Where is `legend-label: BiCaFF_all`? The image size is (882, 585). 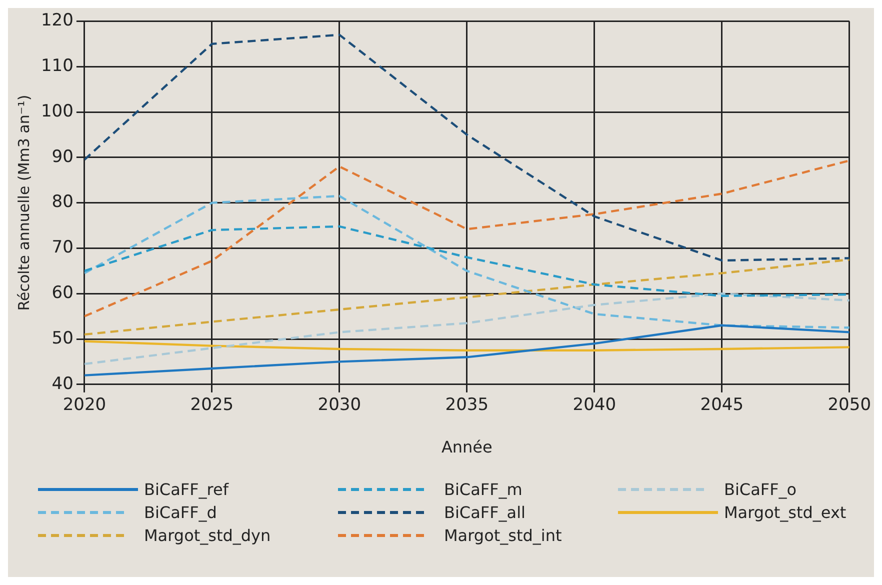
legend-label: BiCaFF_all is located at coordinates (485, 512).